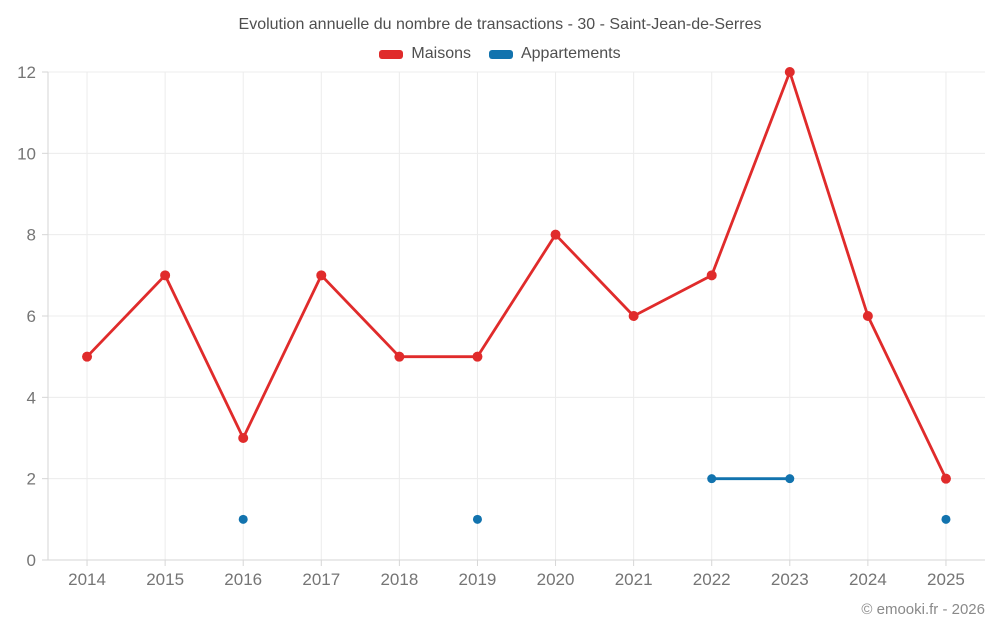 This screenshot has width=1000, height=625. Describe the element at coordinates (712, 579) in the screenshot. I see `svg-text: 2022` at that location.